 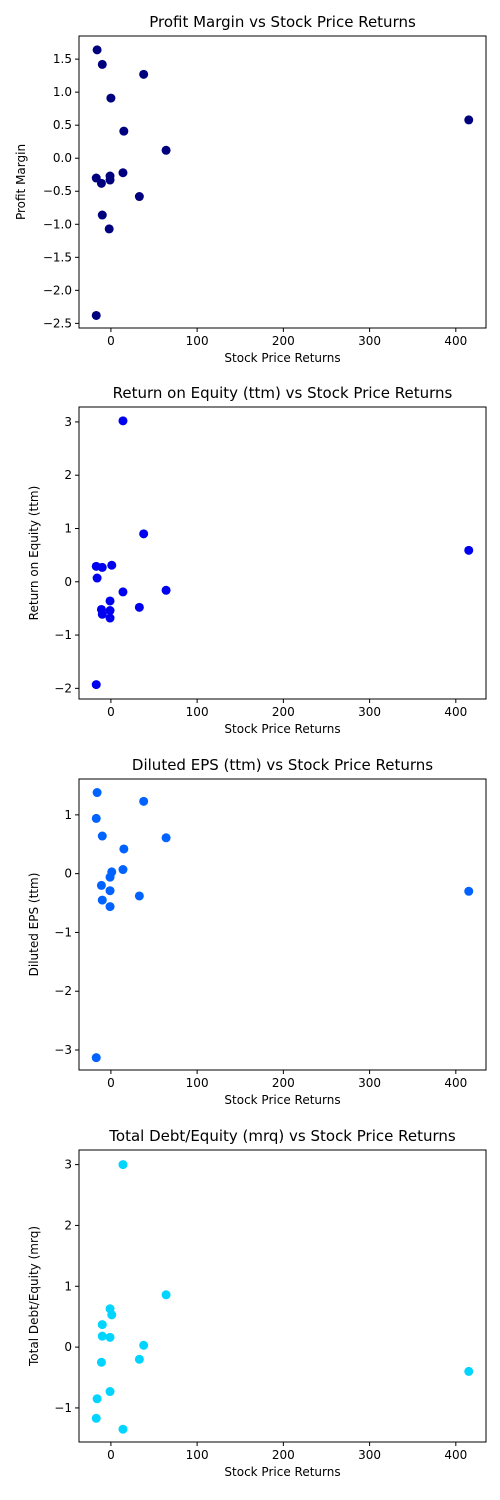 I want to click on y-tick-label: 2, so click(x=68, y=475).